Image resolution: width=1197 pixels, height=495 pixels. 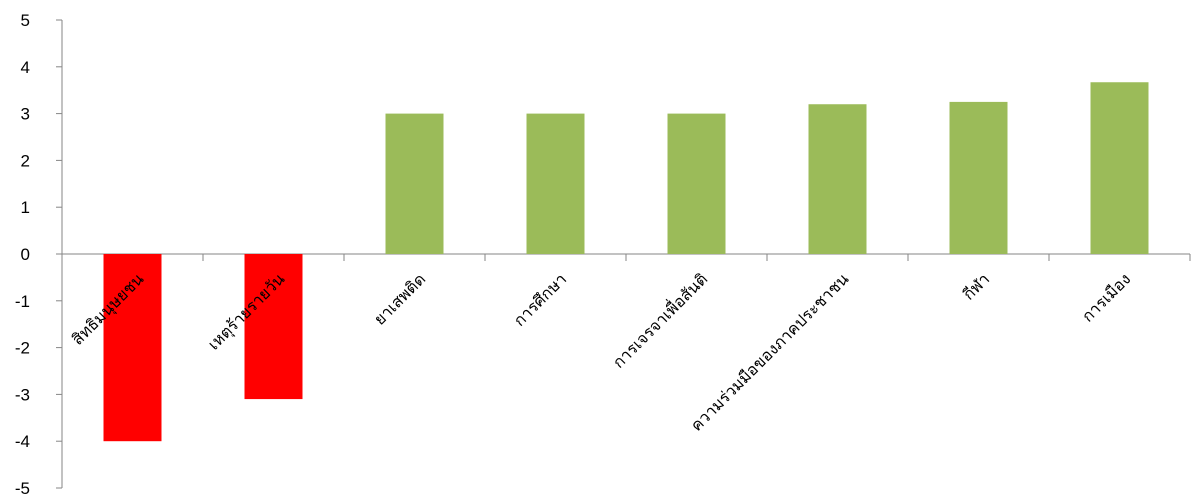 What do you see at coordinates (1106, 297) in the screenshot?
I see `x-category-label: การเมือง` at bounding box center [1106, 297].